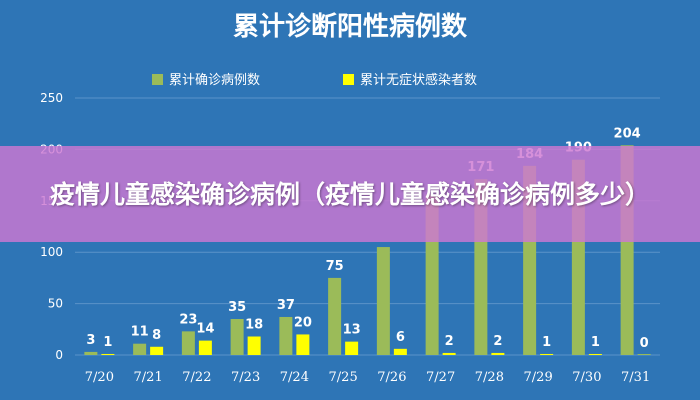  What do you see at coordinates (400, 337) in the screenshot?
I see `bar-value-label: 6` at bounding box center [400, 337].